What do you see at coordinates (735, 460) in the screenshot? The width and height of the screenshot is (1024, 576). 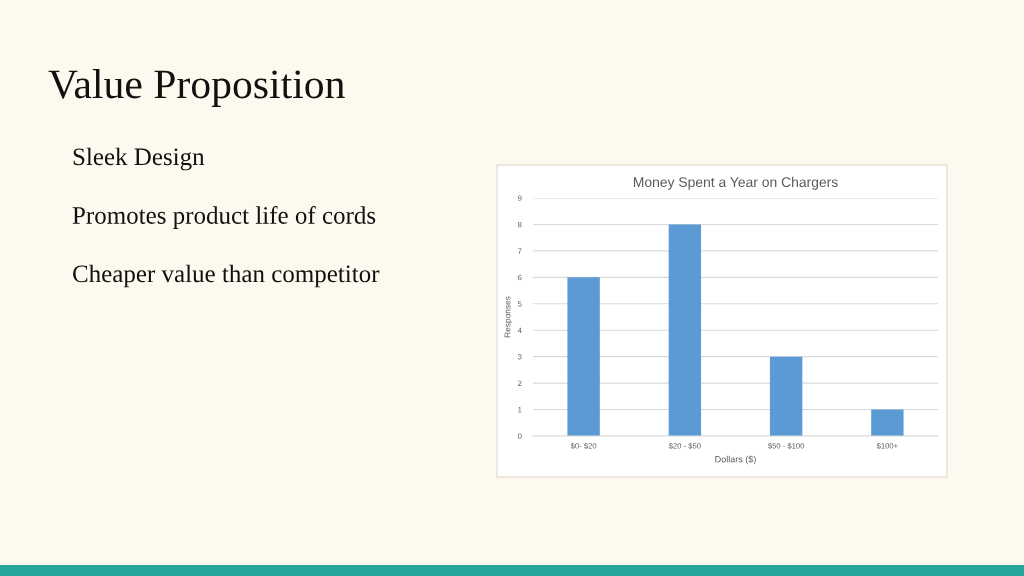 I see `x-axis-title: Dollars ($)` at bounding box center [735, 460].